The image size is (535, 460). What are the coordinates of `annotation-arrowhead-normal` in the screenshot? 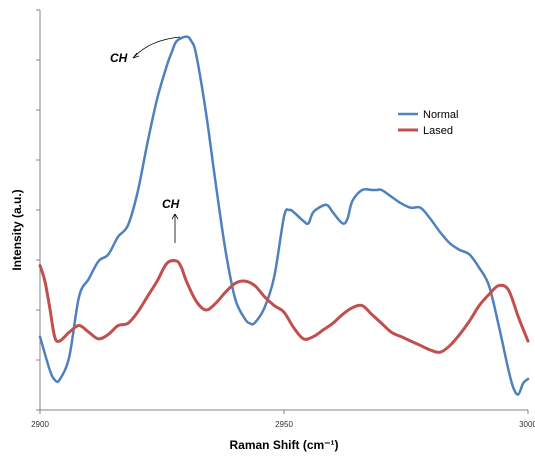 It's located at (136, 55).